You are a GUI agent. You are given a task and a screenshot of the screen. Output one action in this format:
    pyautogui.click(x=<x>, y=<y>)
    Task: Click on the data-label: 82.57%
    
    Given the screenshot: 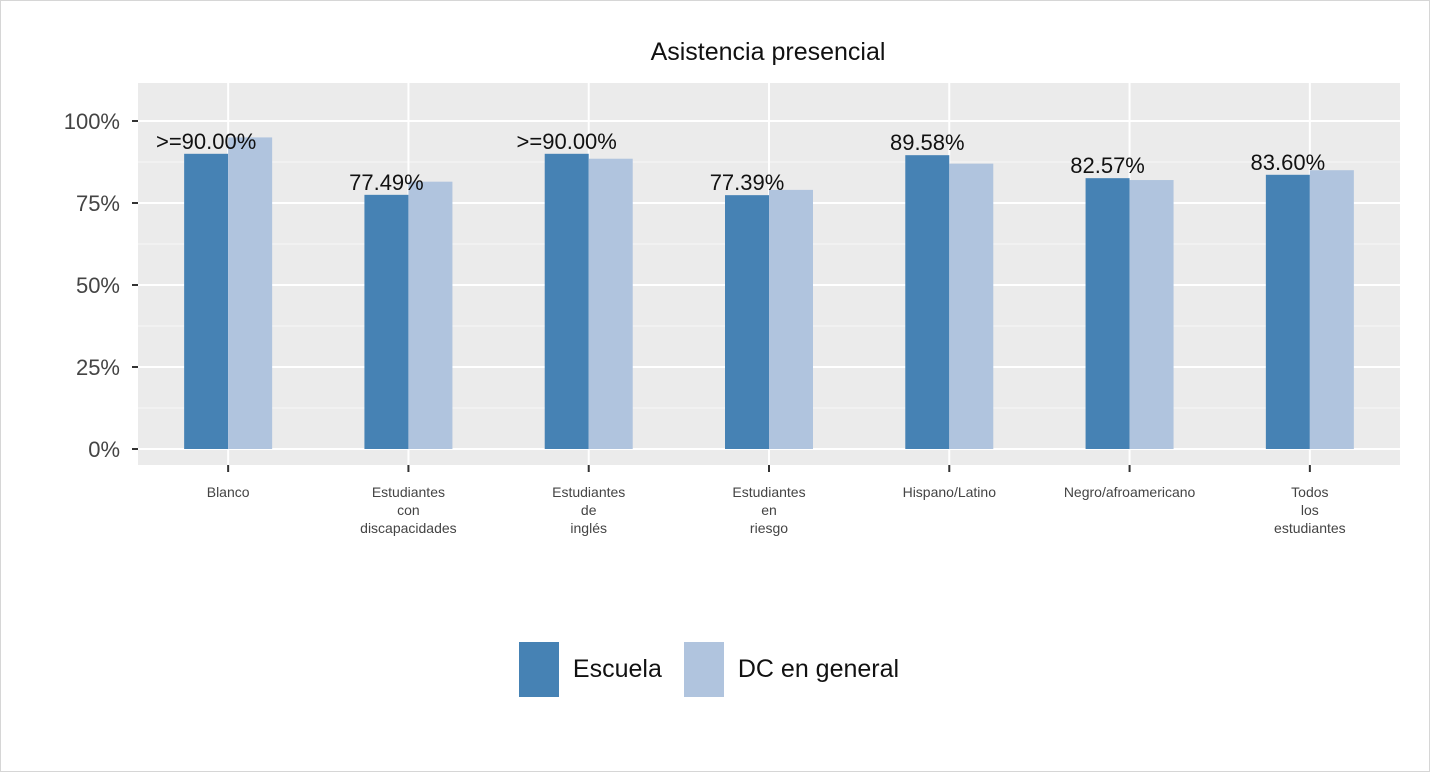 What is the action you would take?
    pyautogui.click(x=1107, y=165)
    